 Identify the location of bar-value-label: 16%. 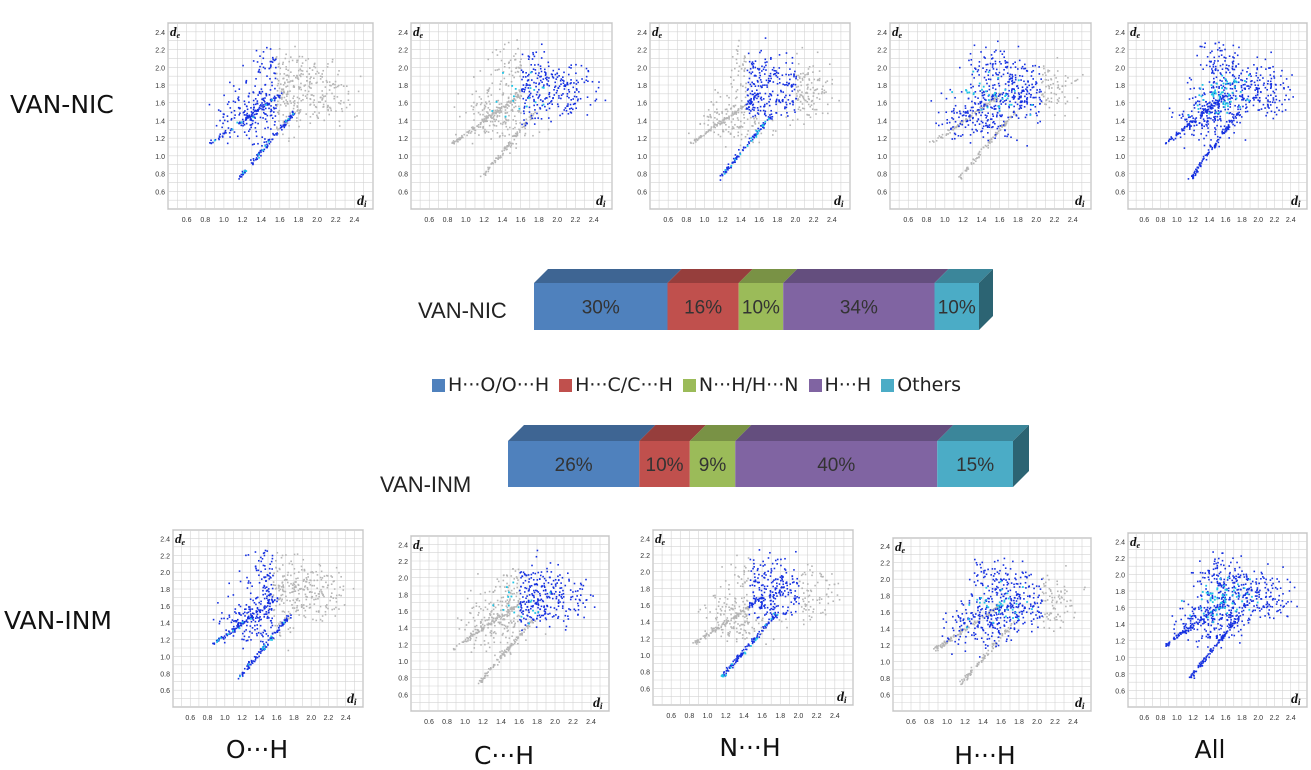
(703, 308).